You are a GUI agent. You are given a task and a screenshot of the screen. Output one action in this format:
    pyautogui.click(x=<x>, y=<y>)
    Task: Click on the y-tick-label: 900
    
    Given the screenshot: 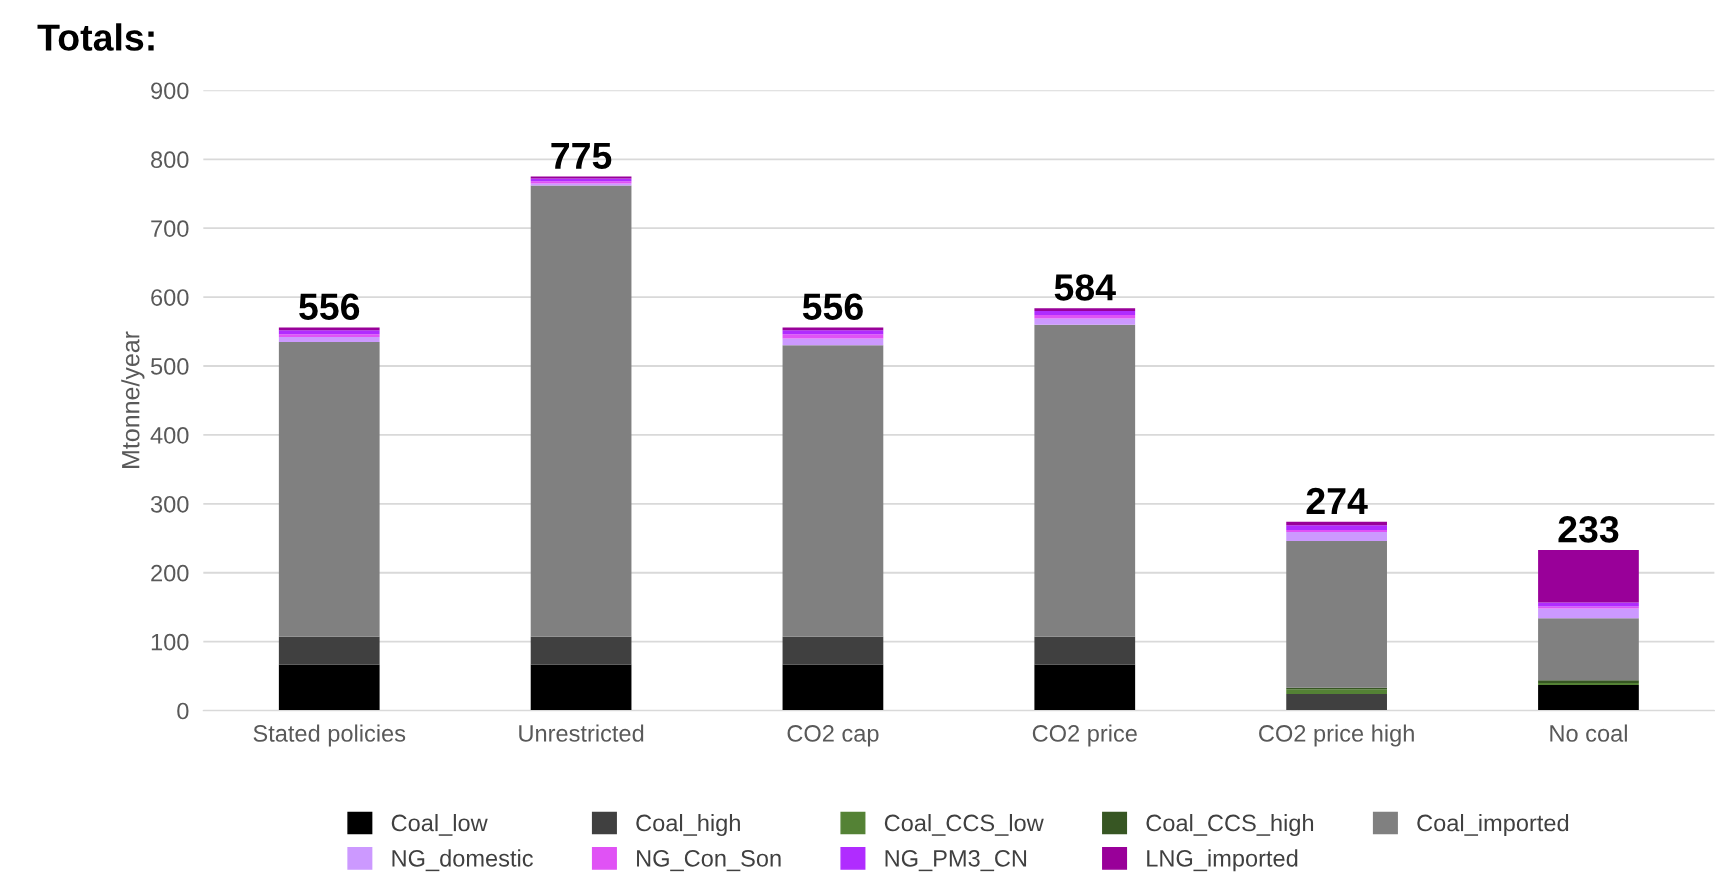 What is the action you would take?
    pyautogui.click(x=170, y=91)
    